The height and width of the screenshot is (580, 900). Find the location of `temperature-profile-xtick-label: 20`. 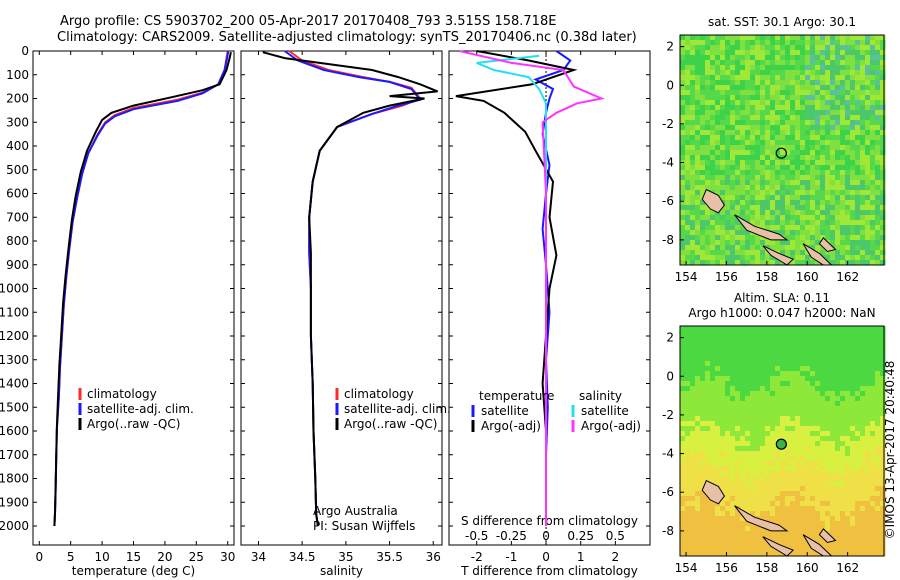

temperature-profile-xtick-label: 20 is located at coordinates (164, 557).